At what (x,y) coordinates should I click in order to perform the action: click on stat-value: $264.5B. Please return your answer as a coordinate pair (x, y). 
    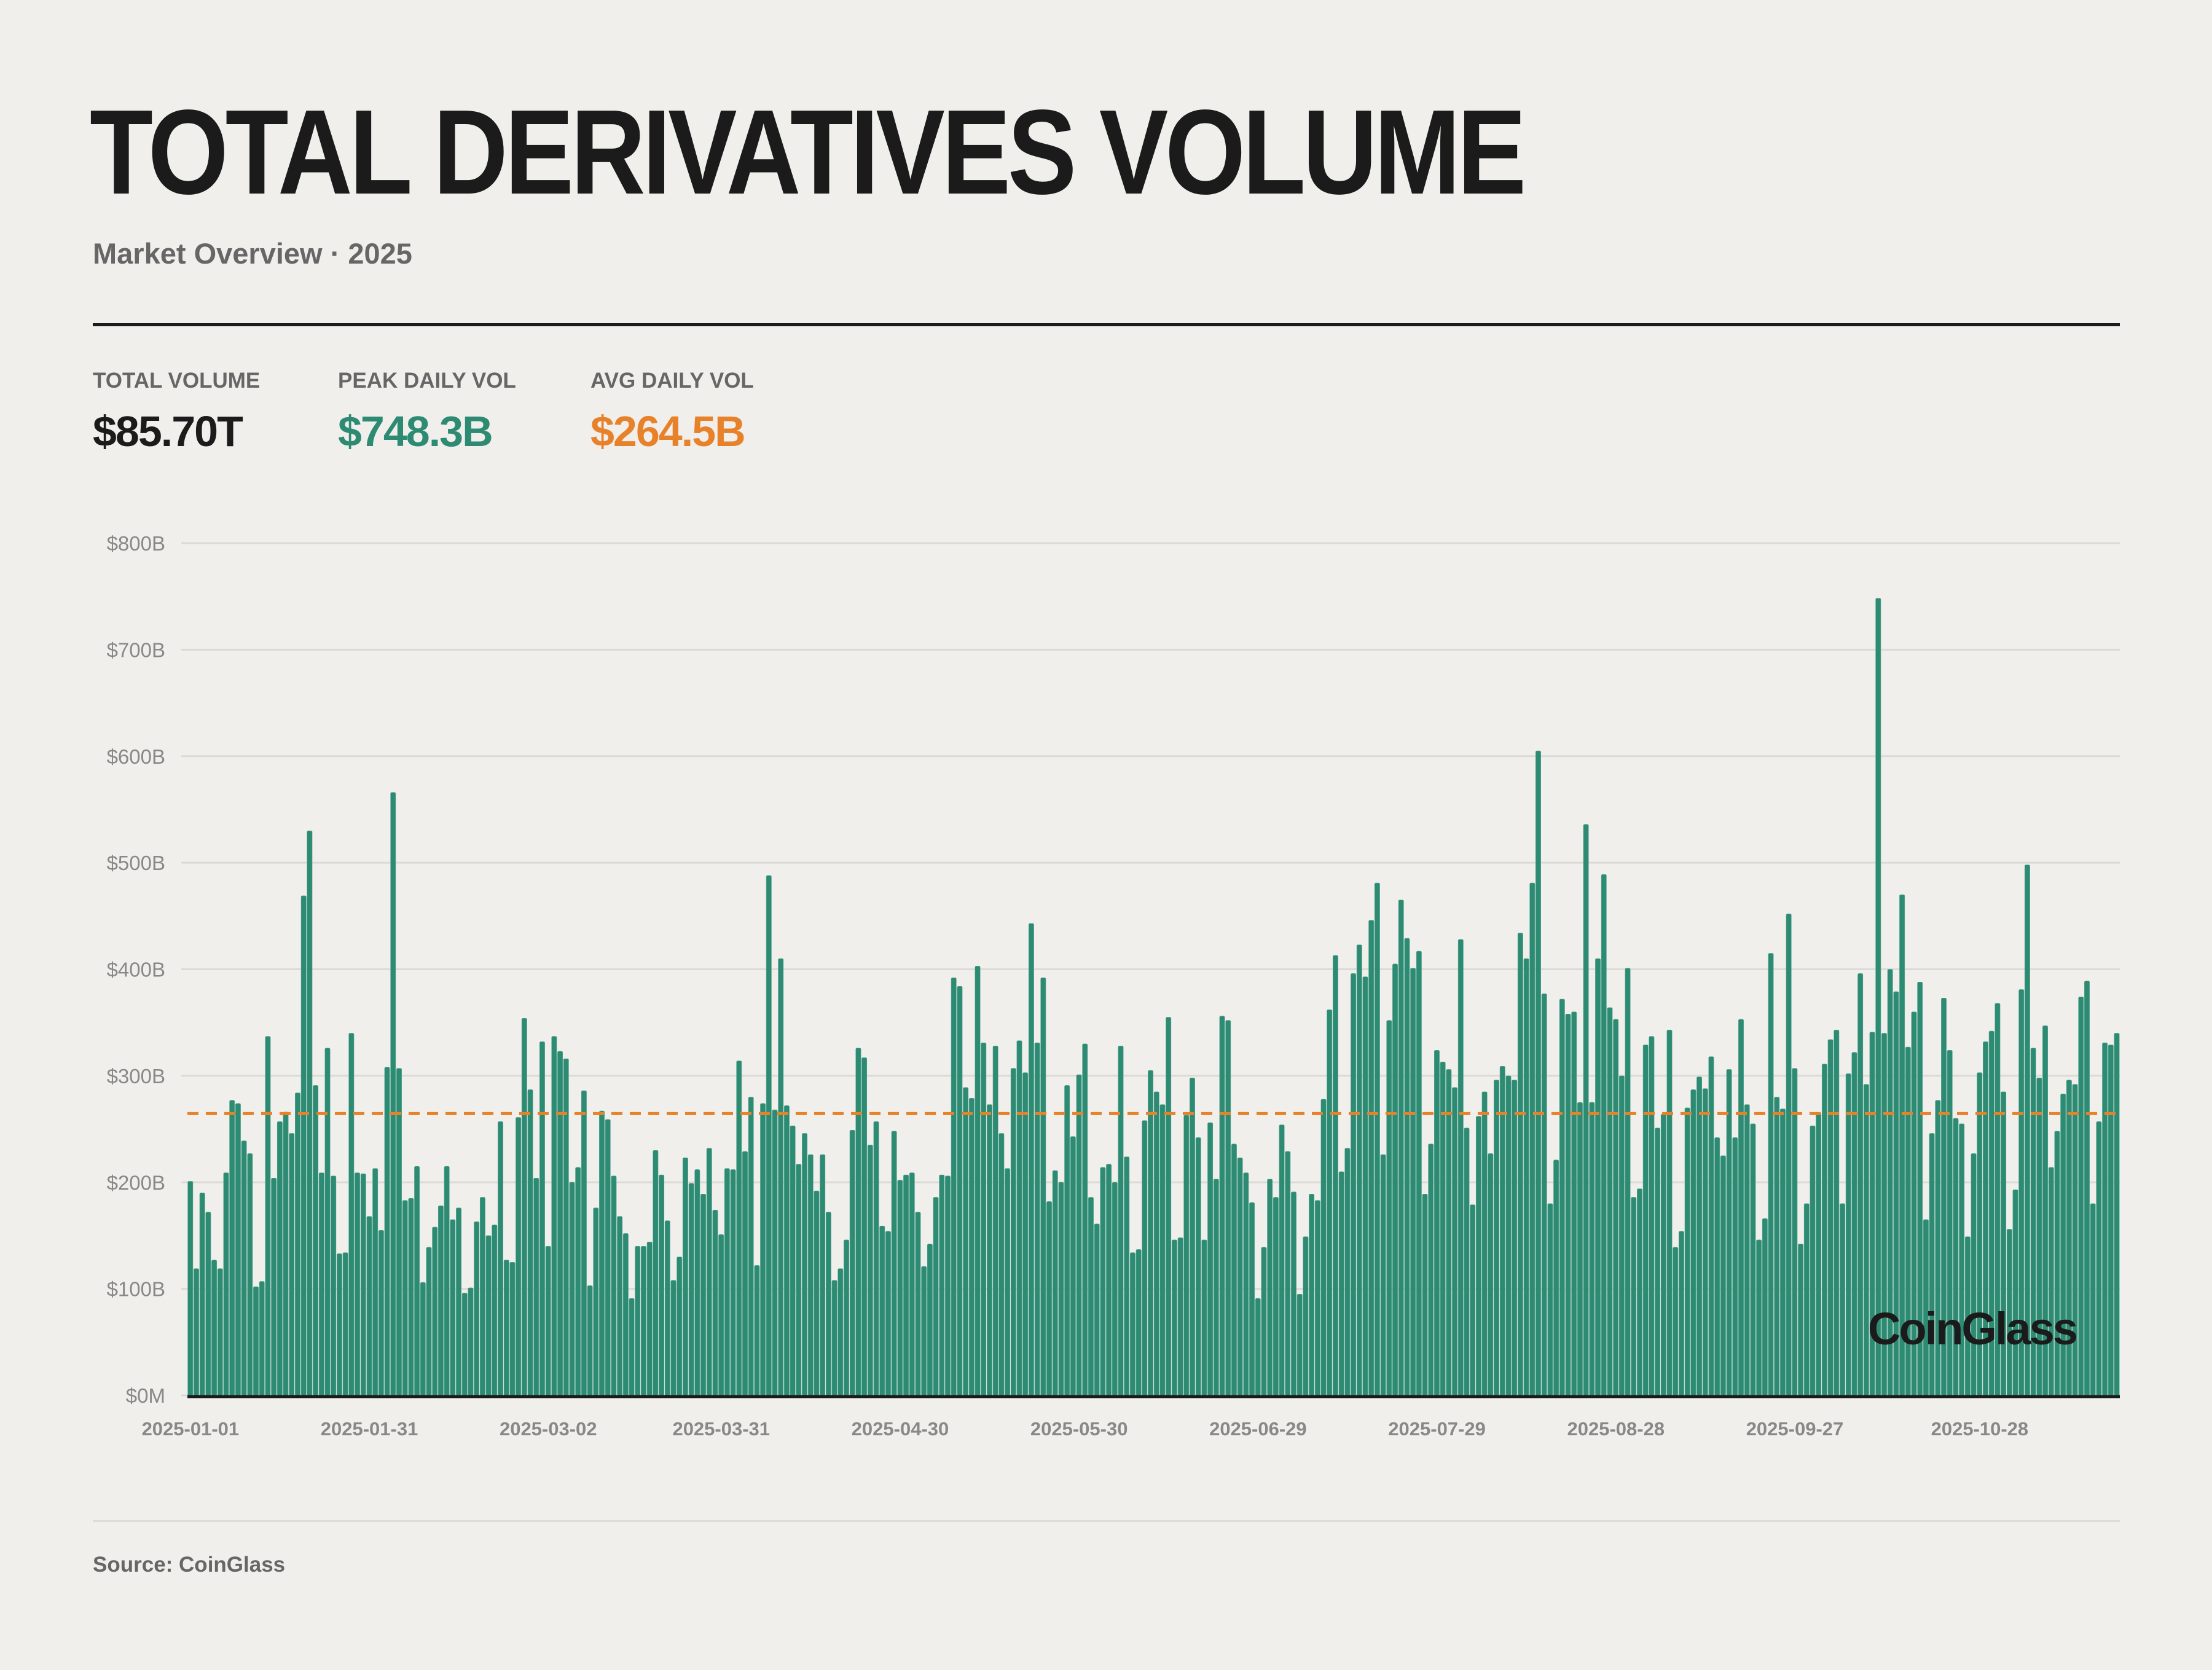
    Looking at the image, I should click on (668, 431).